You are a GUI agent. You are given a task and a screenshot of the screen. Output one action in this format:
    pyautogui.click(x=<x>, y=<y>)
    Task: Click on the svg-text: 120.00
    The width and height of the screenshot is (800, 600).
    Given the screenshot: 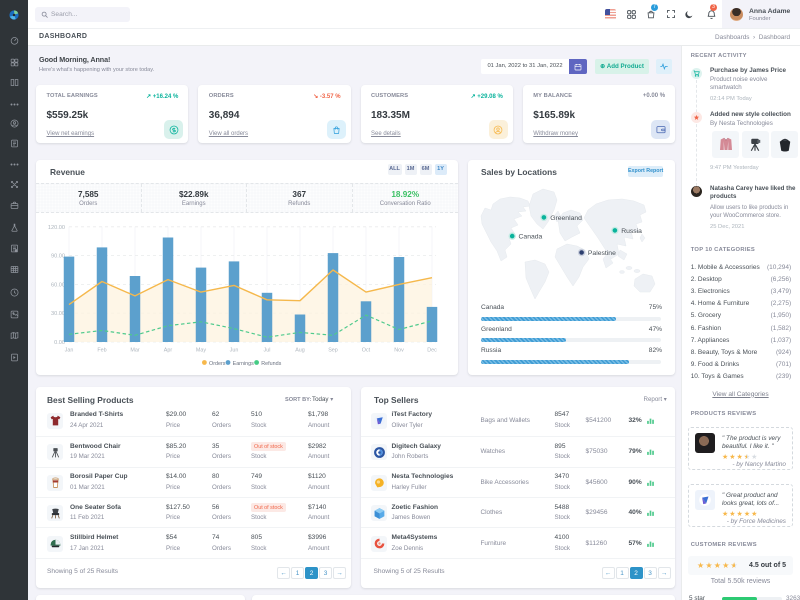 What is the action you would take?
    pyautogui.click(x=56, y=228)
    